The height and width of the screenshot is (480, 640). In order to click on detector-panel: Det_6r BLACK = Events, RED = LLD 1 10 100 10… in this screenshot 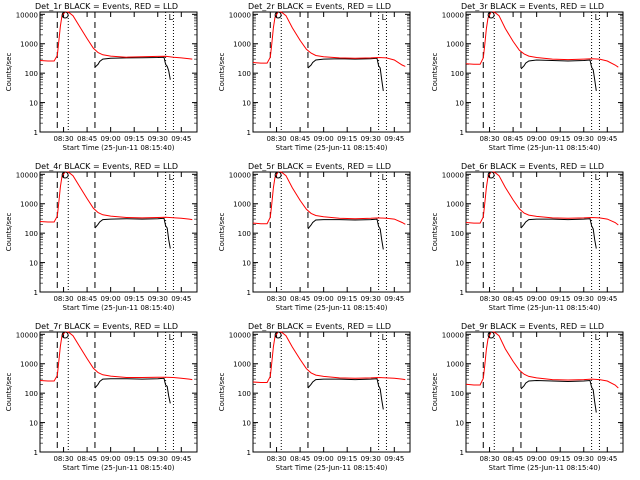, I will do `click(527, 237)`.